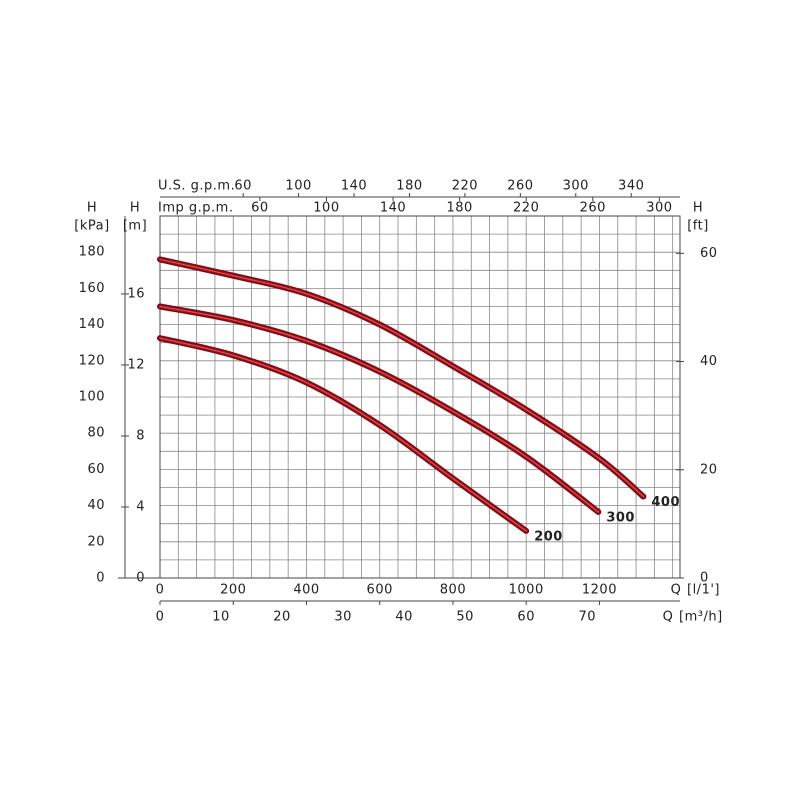  I want to click on y-tick-label: 4, so click(140, 506).